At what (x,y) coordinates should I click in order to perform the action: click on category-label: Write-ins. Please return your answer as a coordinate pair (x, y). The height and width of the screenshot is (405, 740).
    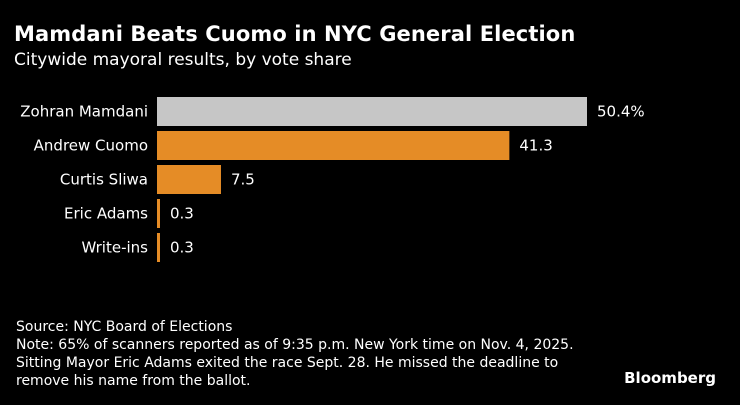
    Looking at the image, I should click on (114, 248).